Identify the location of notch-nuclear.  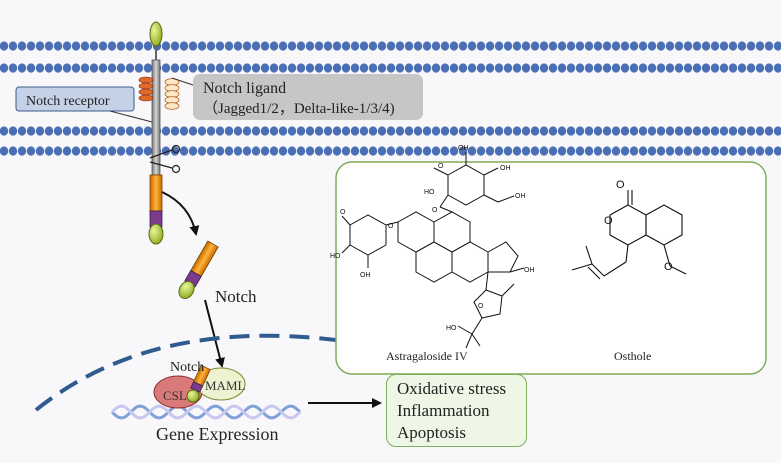
(200, 378).